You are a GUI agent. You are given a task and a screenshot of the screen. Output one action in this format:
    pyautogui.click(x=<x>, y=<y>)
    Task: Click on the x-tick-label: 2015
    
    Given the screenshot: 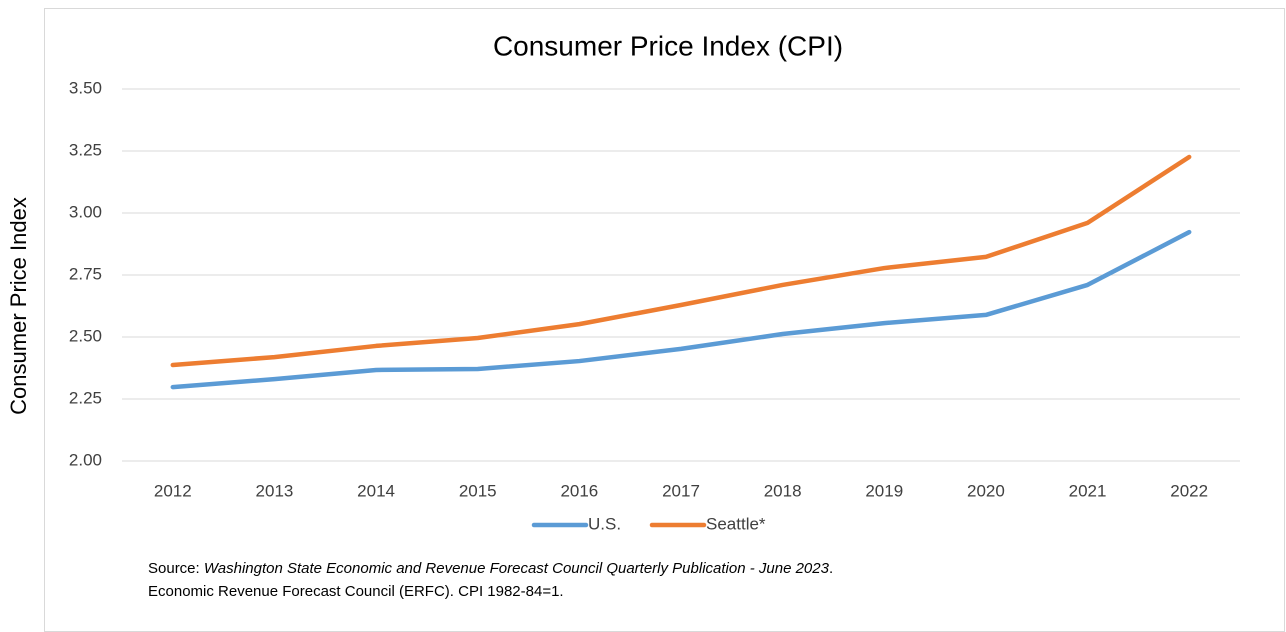 What is the action you would take?
    pyautogui.click(x=478, y=490)
    